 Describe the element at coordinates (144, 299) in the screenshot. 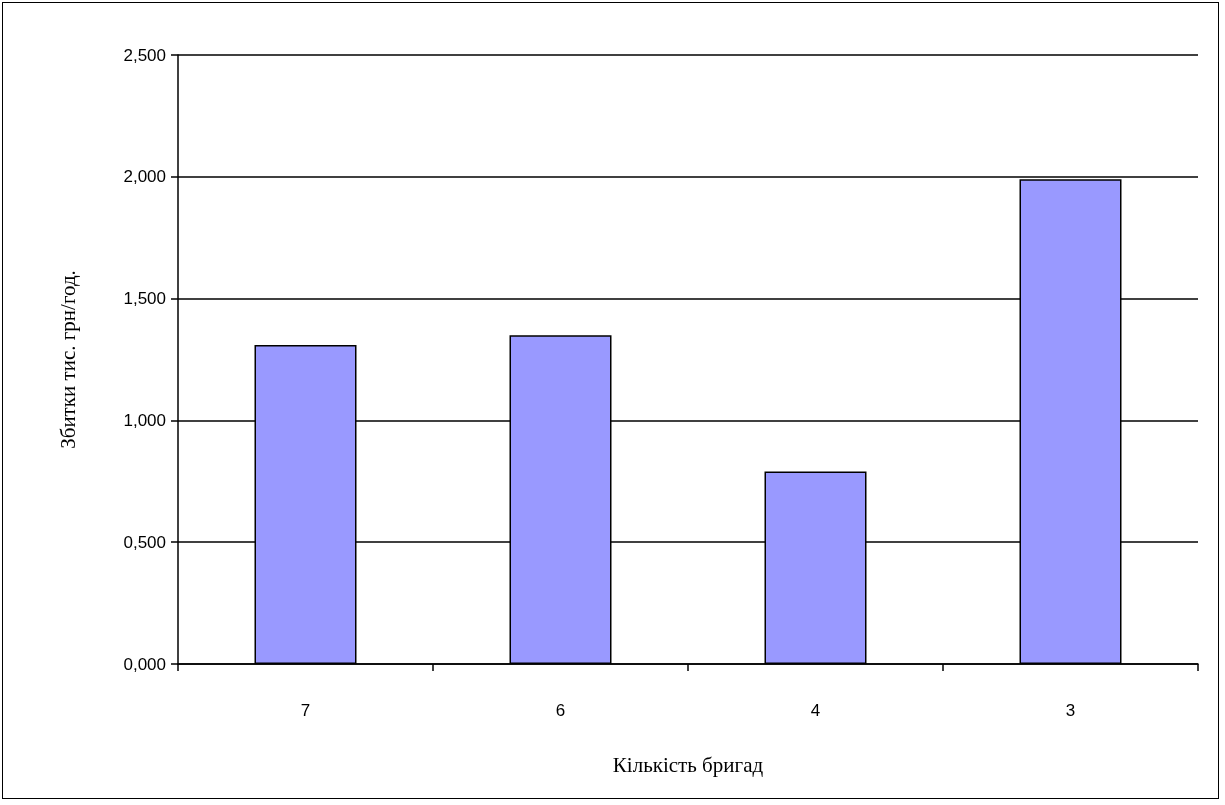

I see `y-tick-label: 1,500` at that location.